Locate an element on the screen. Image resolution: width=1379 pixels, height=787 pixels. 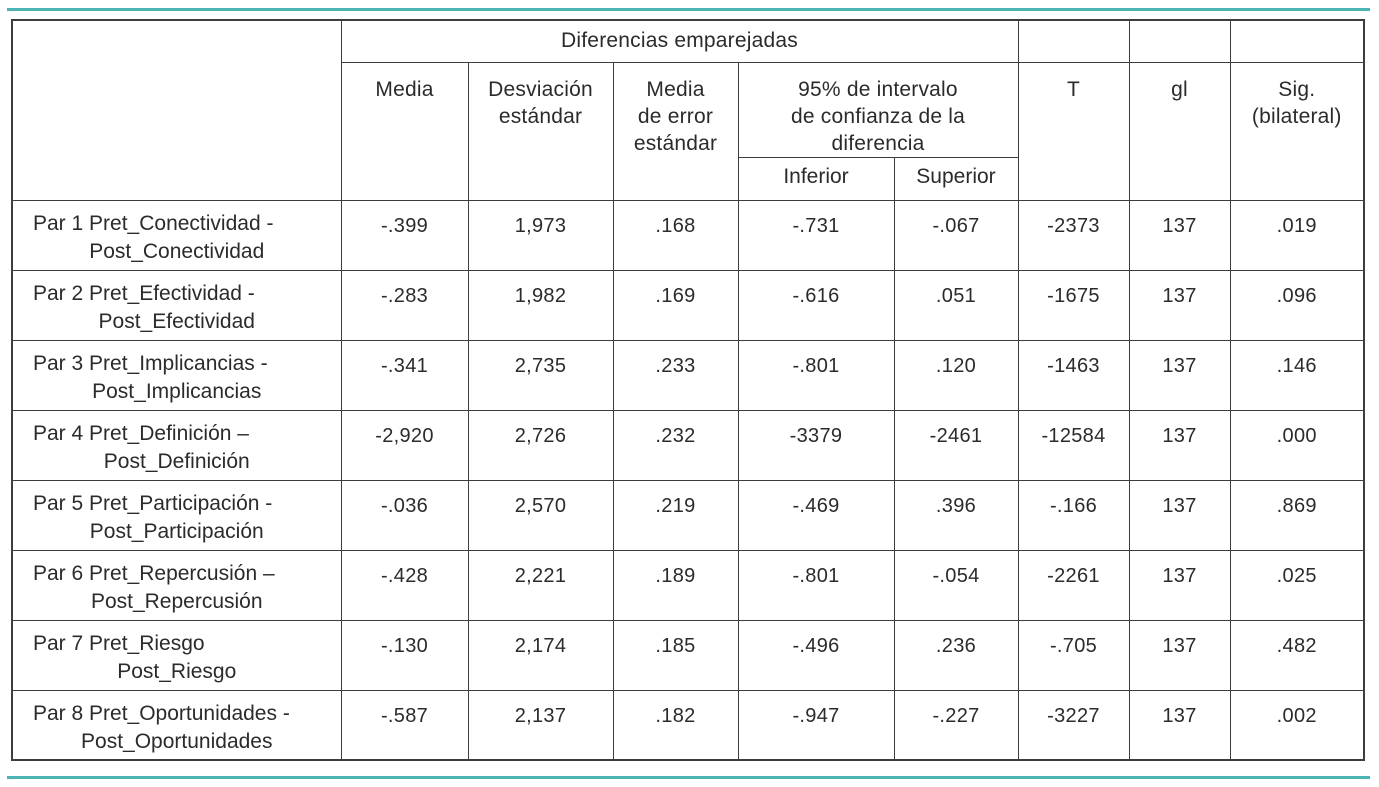
cell-superior: .120 is located at coordinates (956, 375).